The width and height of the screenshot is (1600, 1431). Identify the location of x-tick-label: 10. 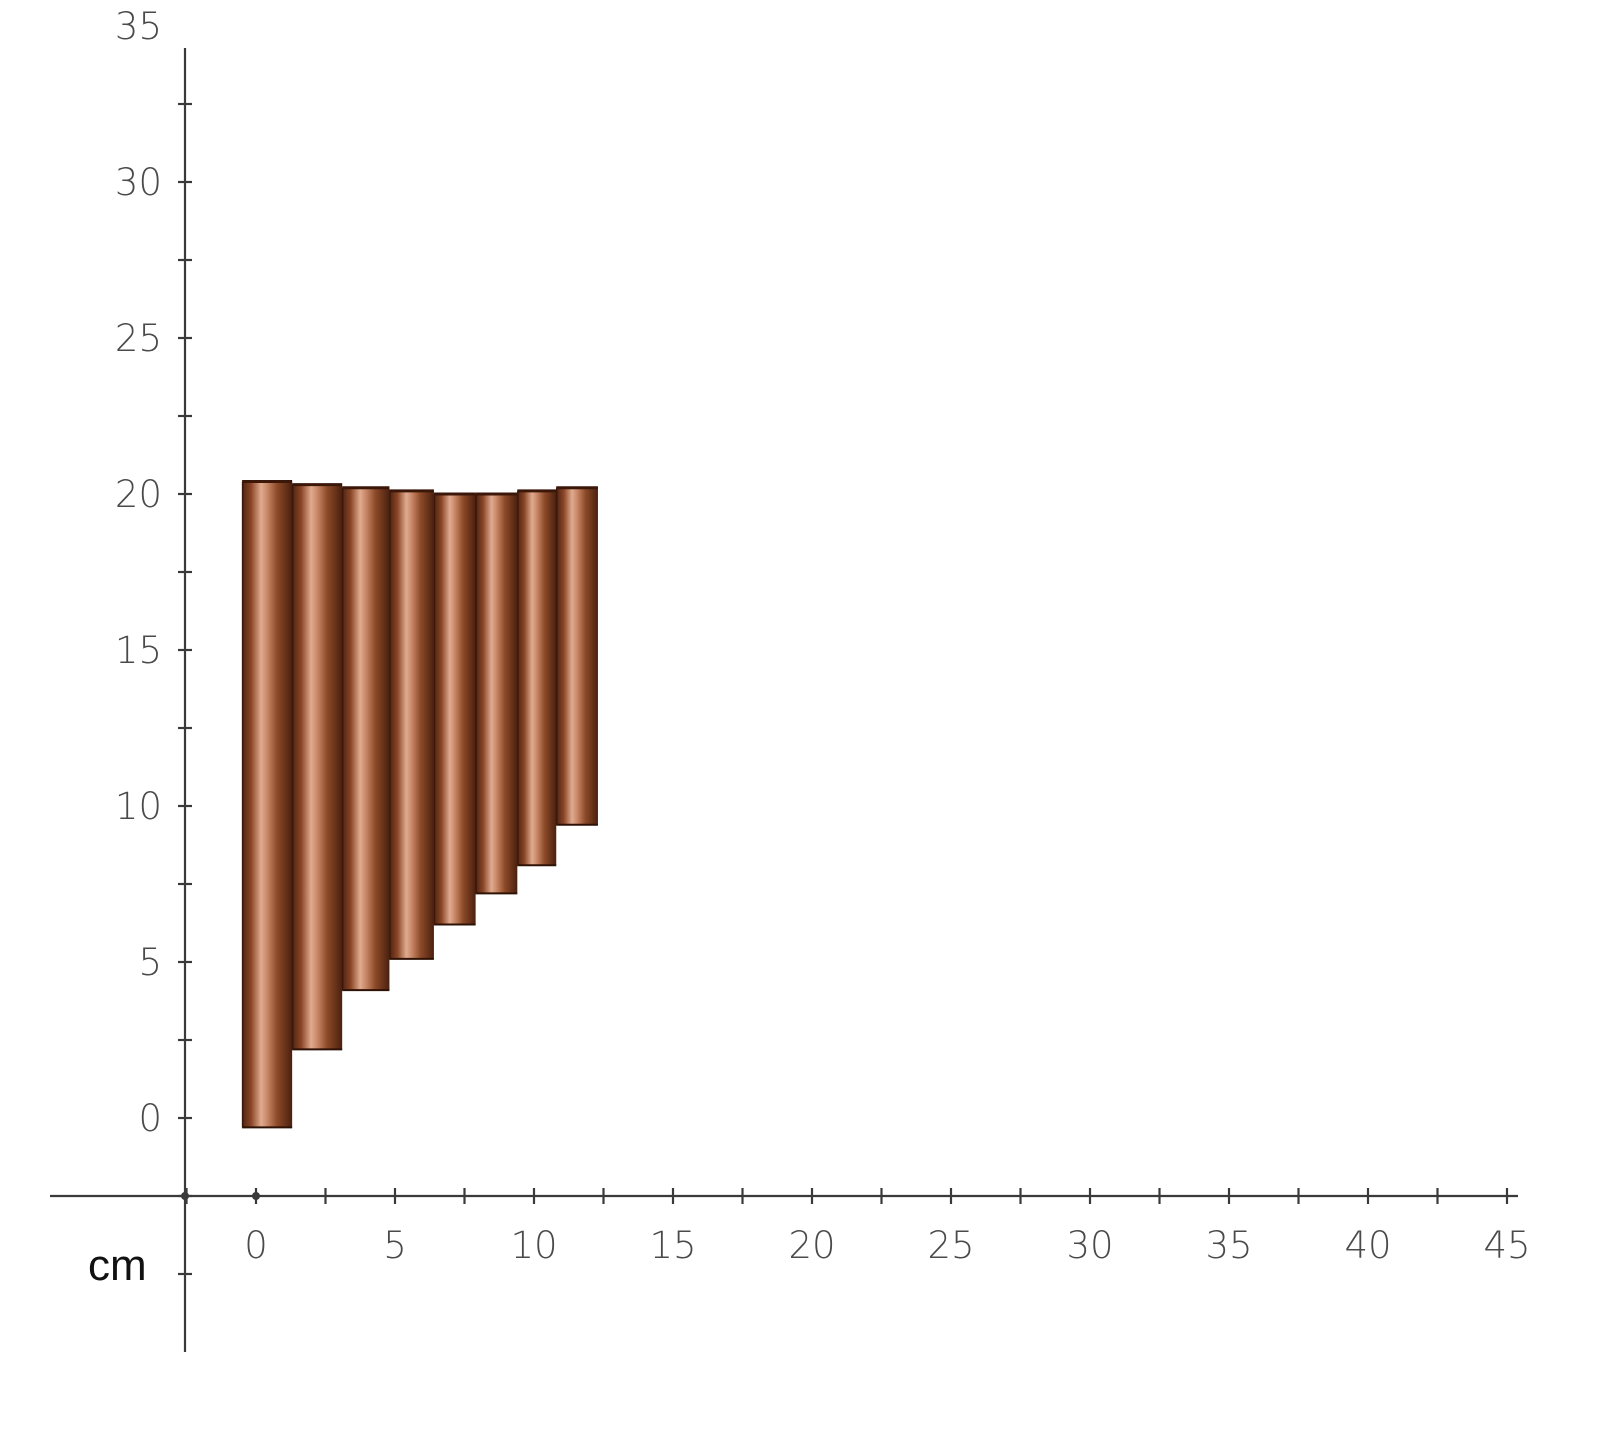
(533, 1245).